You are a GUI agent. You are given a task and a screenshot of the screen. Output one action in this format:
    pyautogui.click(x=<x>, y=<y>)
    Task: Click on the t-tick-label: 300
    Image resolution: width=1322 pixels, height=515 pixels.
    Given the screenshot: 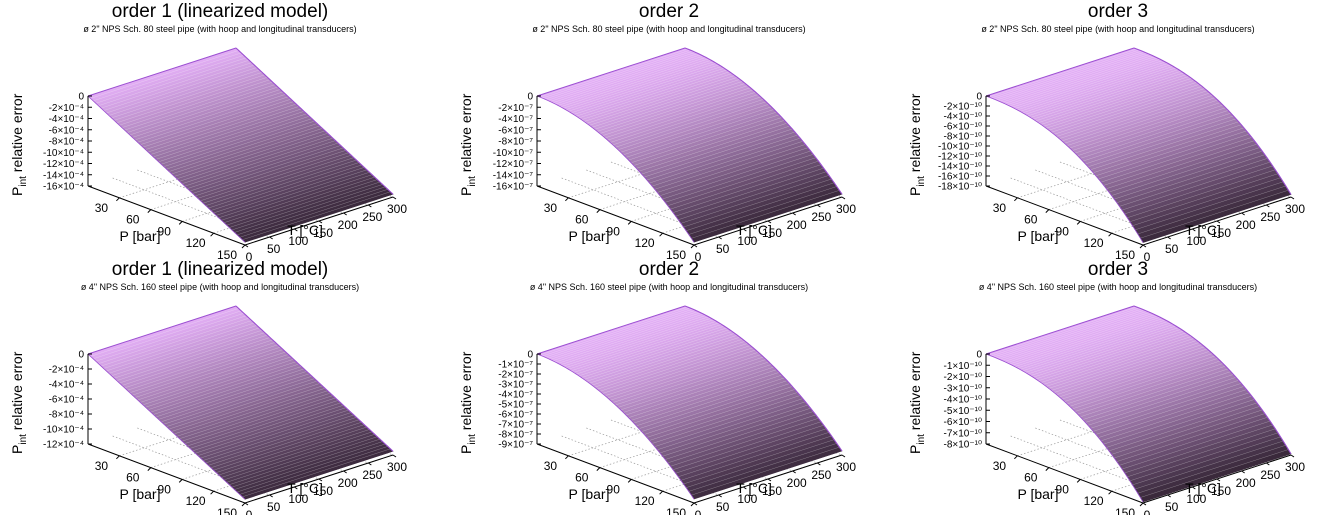 What is the action you would take?
    pyautogui.click(x=846, y=209)
    